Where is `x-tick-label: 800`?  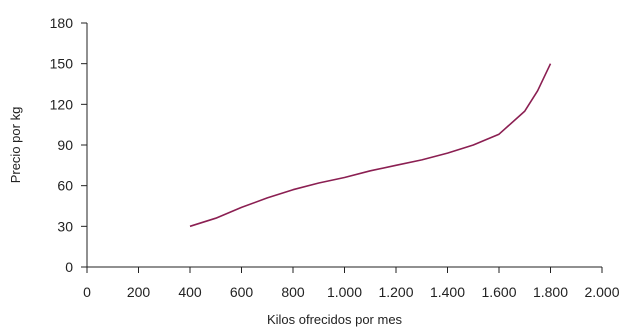 x-tick-label: 800 is located at coordinates (293, 292).